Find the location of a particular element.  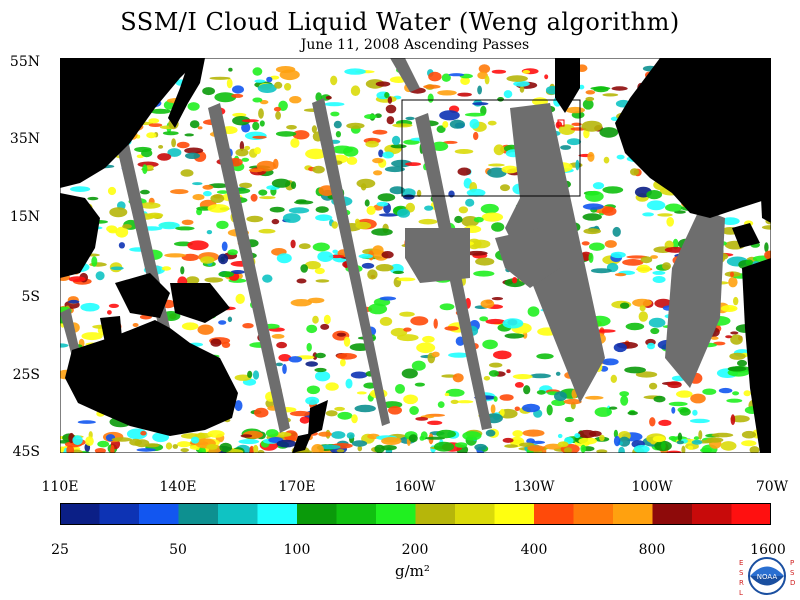

unit-label: g/m² is located at coordinates (412, 571).